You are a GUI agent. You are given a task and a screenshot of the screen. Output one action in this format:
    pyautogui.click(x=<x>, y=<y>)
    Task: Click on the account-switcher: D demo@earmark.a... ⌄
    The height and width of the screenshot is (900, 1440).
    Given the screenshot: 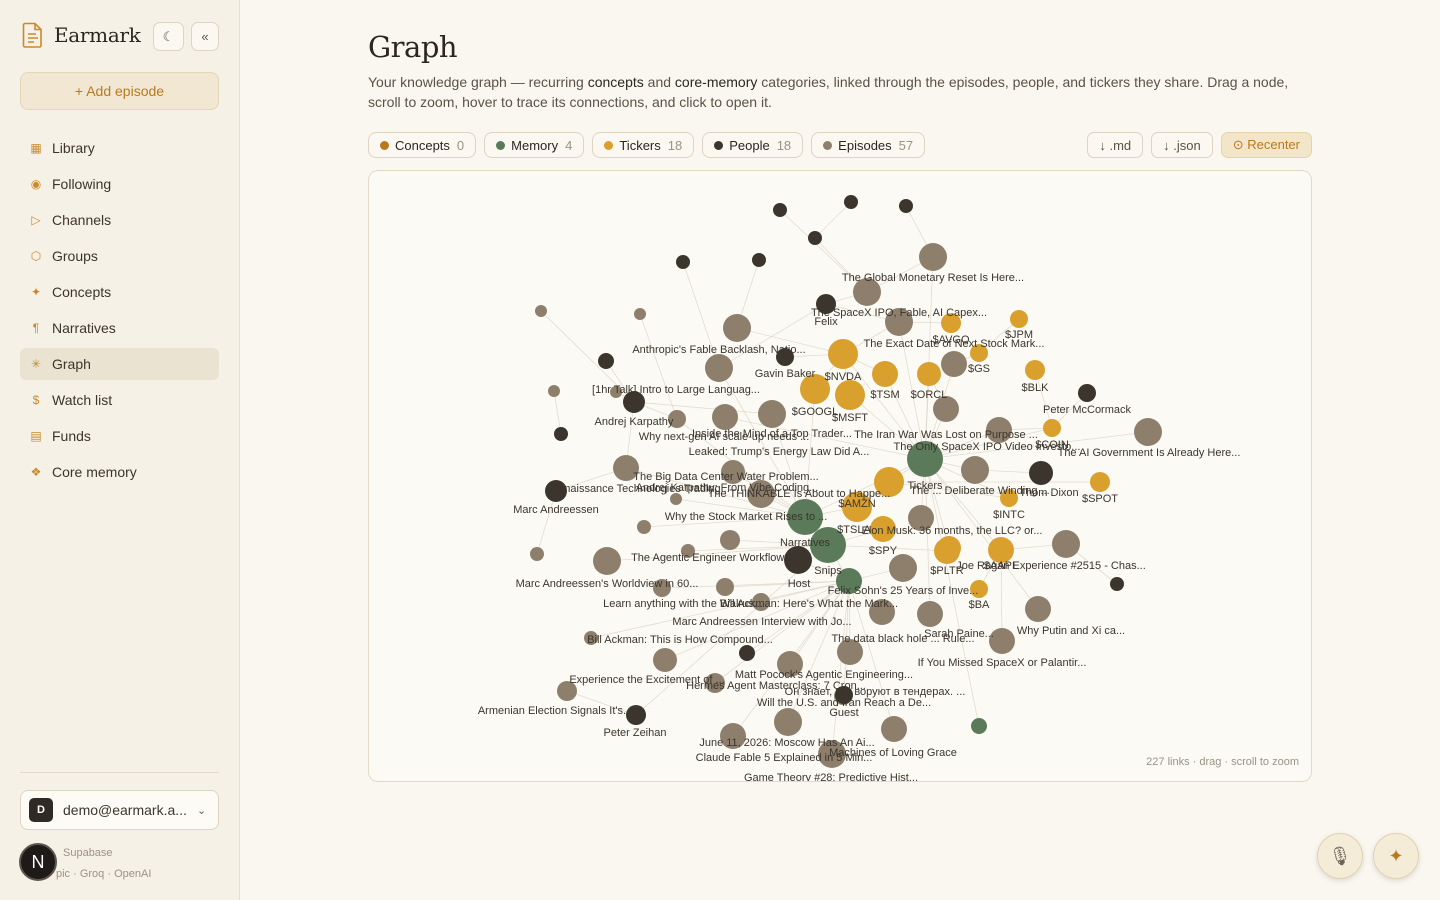 What is the action you would take?
    pyautogui.click(x=119, y=810)
    